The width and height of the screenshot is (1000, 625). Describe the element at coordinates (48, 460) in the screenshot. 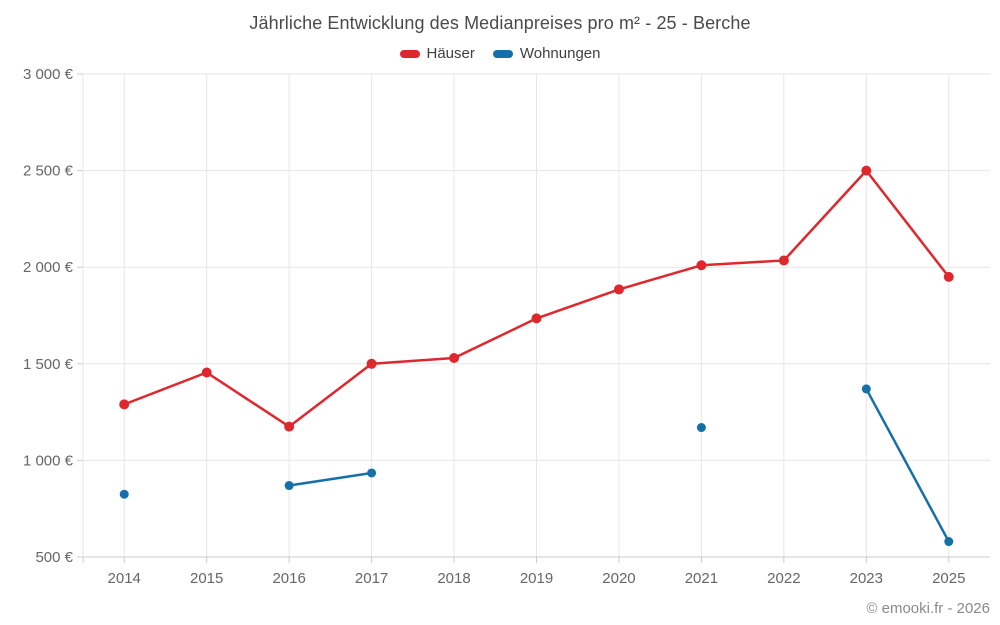

I see `y-axis-label: 1 000 €` at that location.